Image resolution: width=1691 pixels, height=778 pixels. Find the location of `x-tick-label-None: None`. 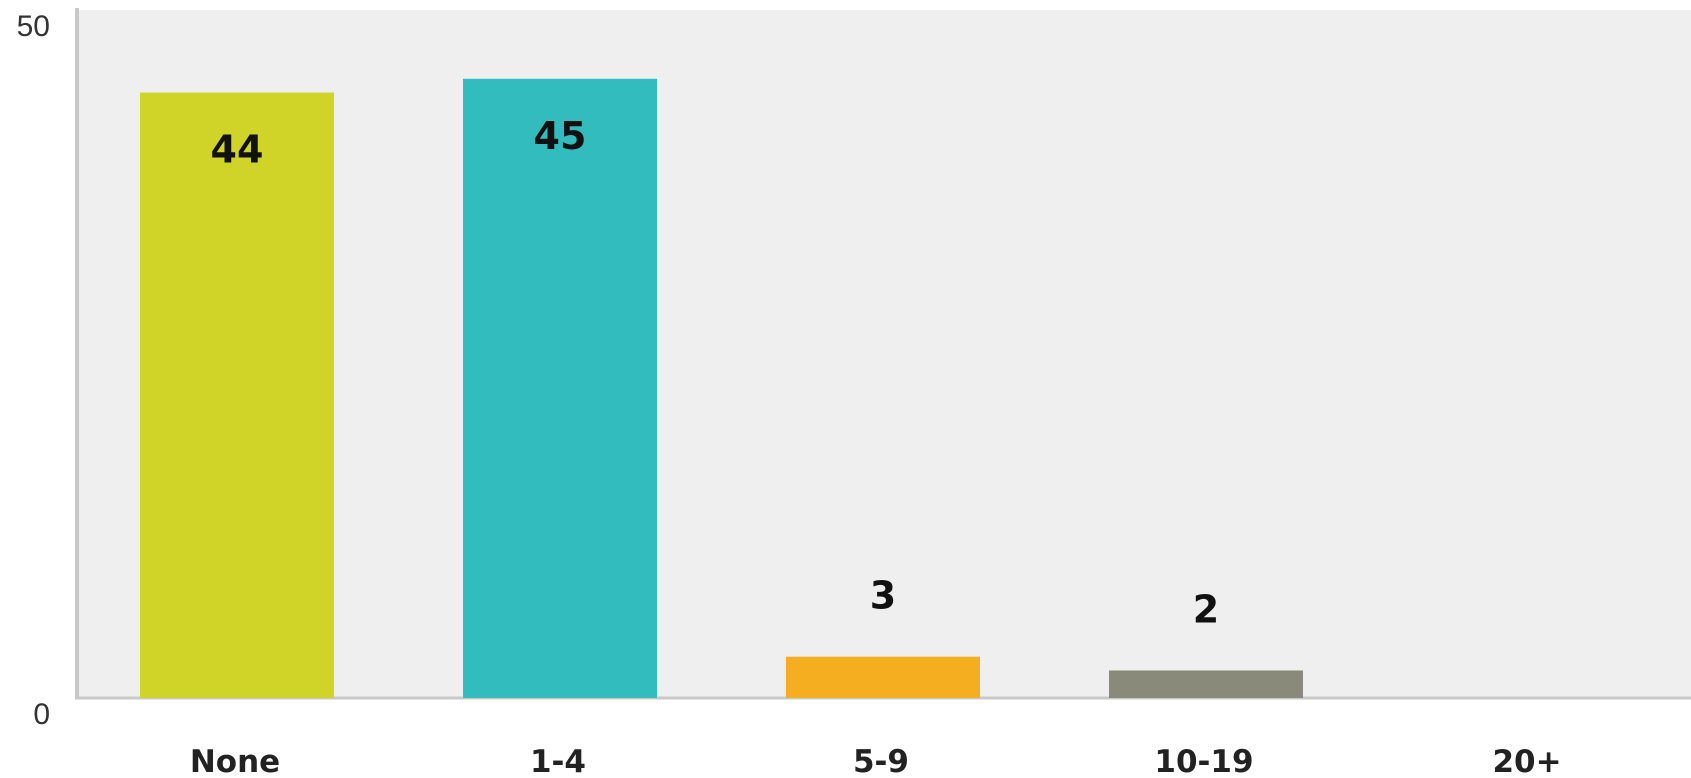

x-tick-label-None: None is located at coordinates (235, 761).